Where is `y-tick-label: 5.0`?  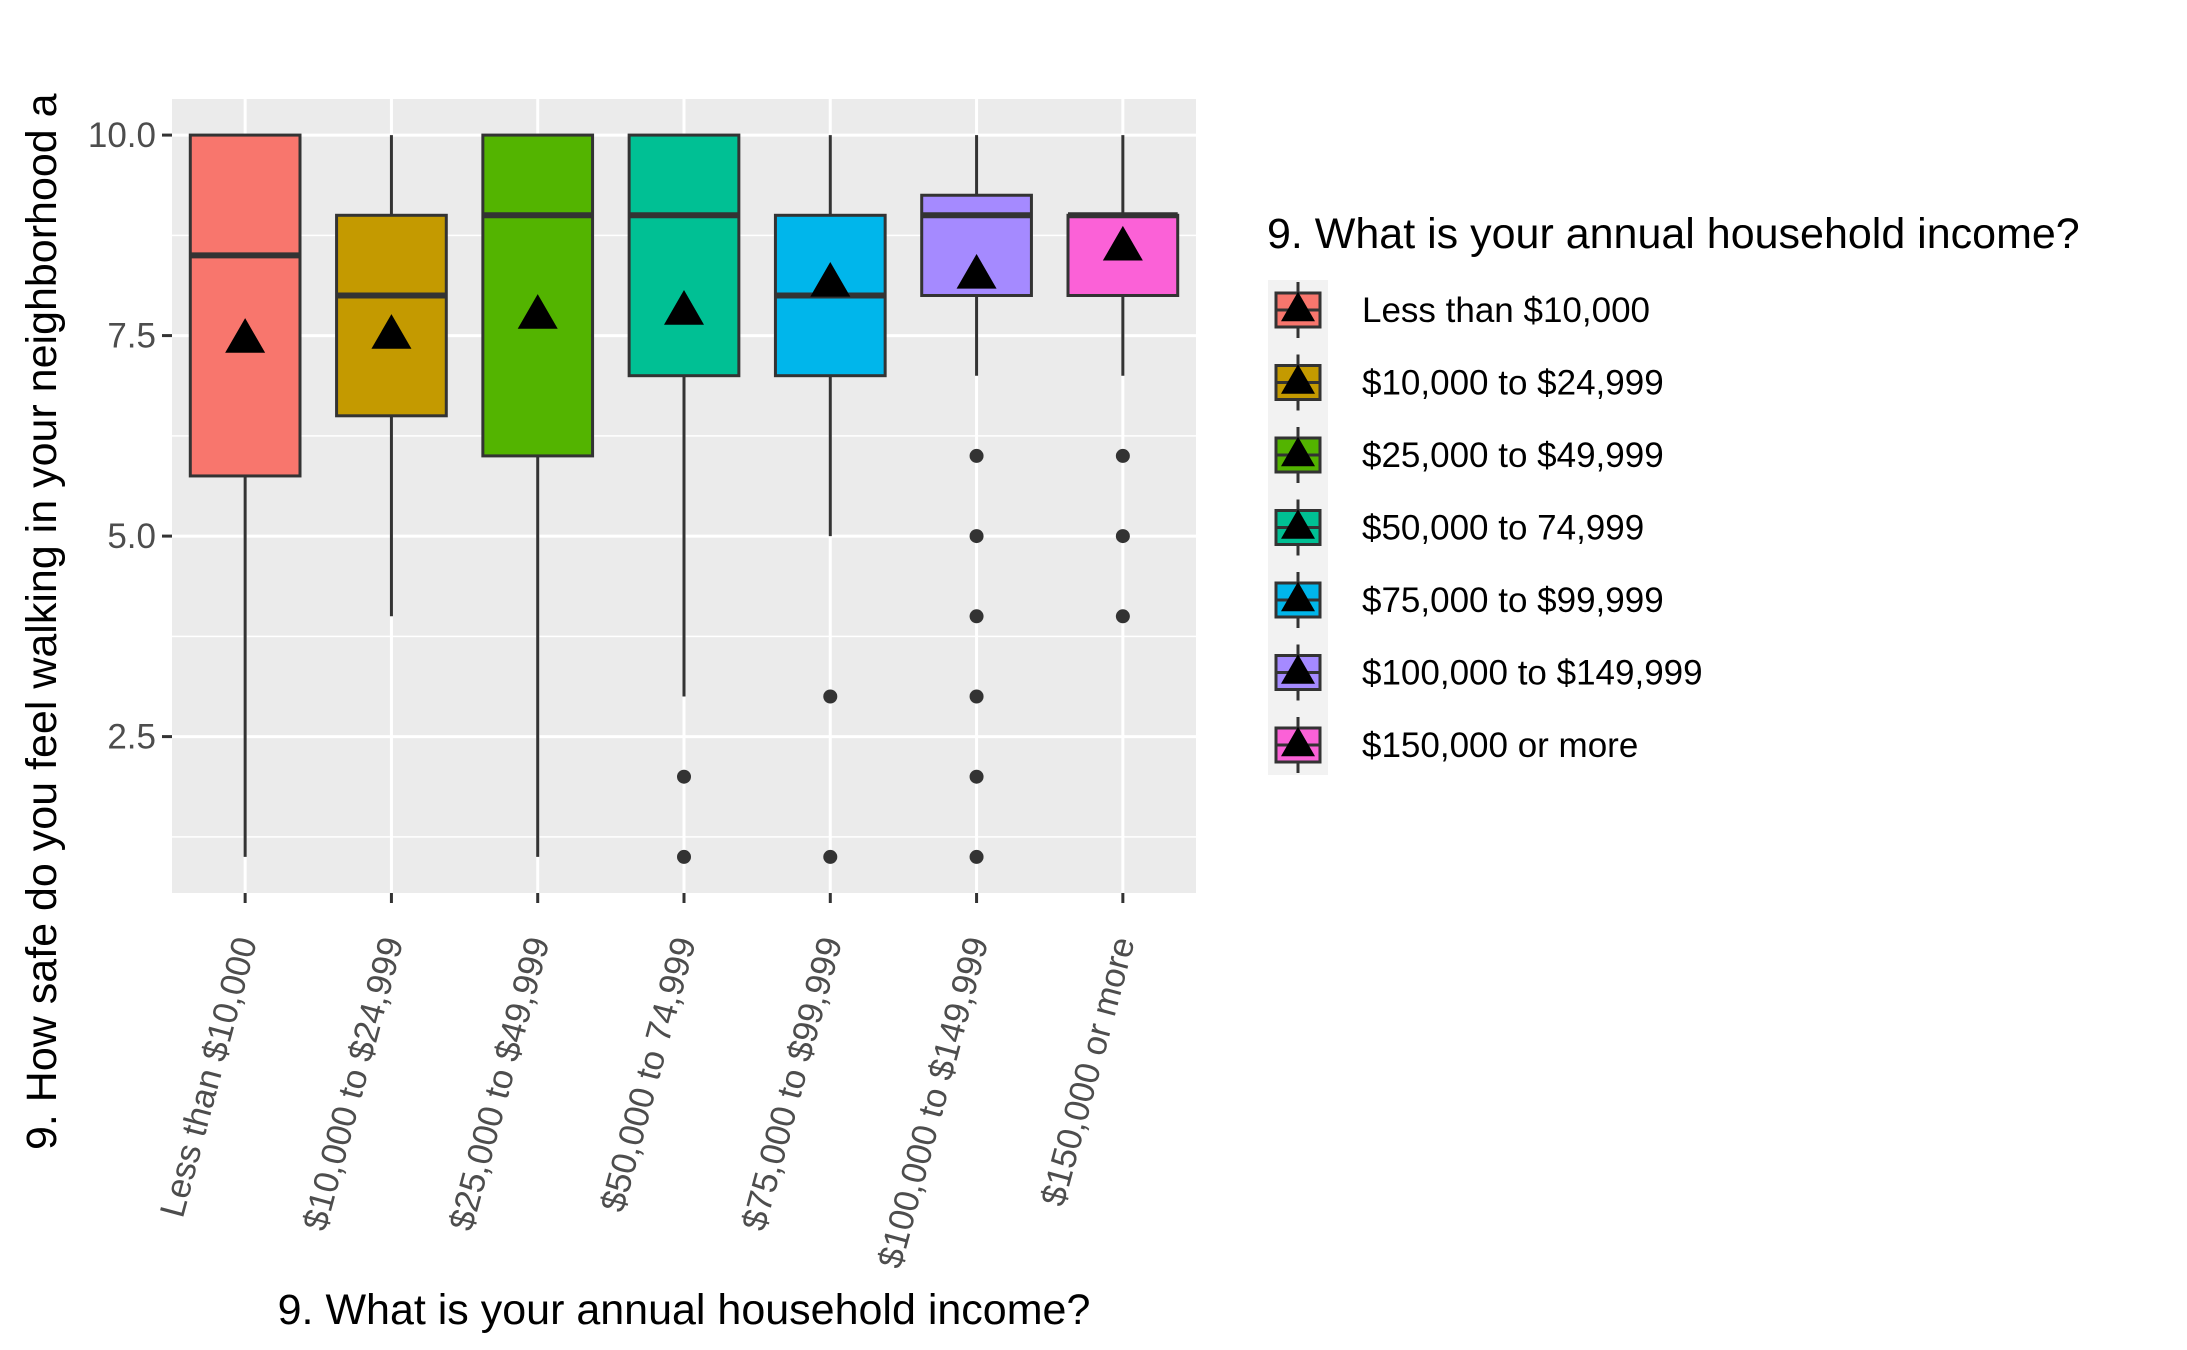
y-tick-label: 5.0 is located at coordinates (131, 536).